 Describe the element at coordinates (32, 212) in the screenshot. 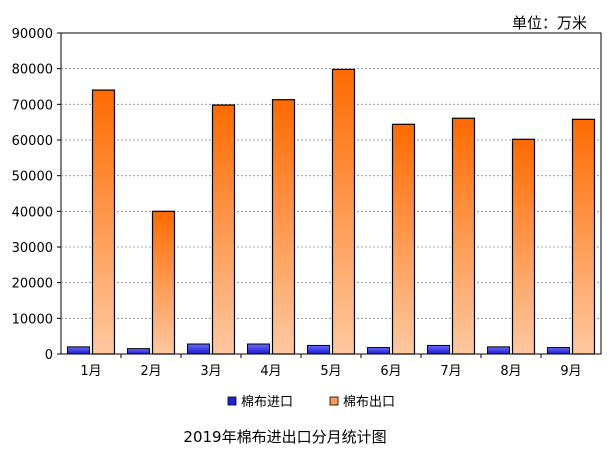

I see `y-tick-label: 40000` at that location.